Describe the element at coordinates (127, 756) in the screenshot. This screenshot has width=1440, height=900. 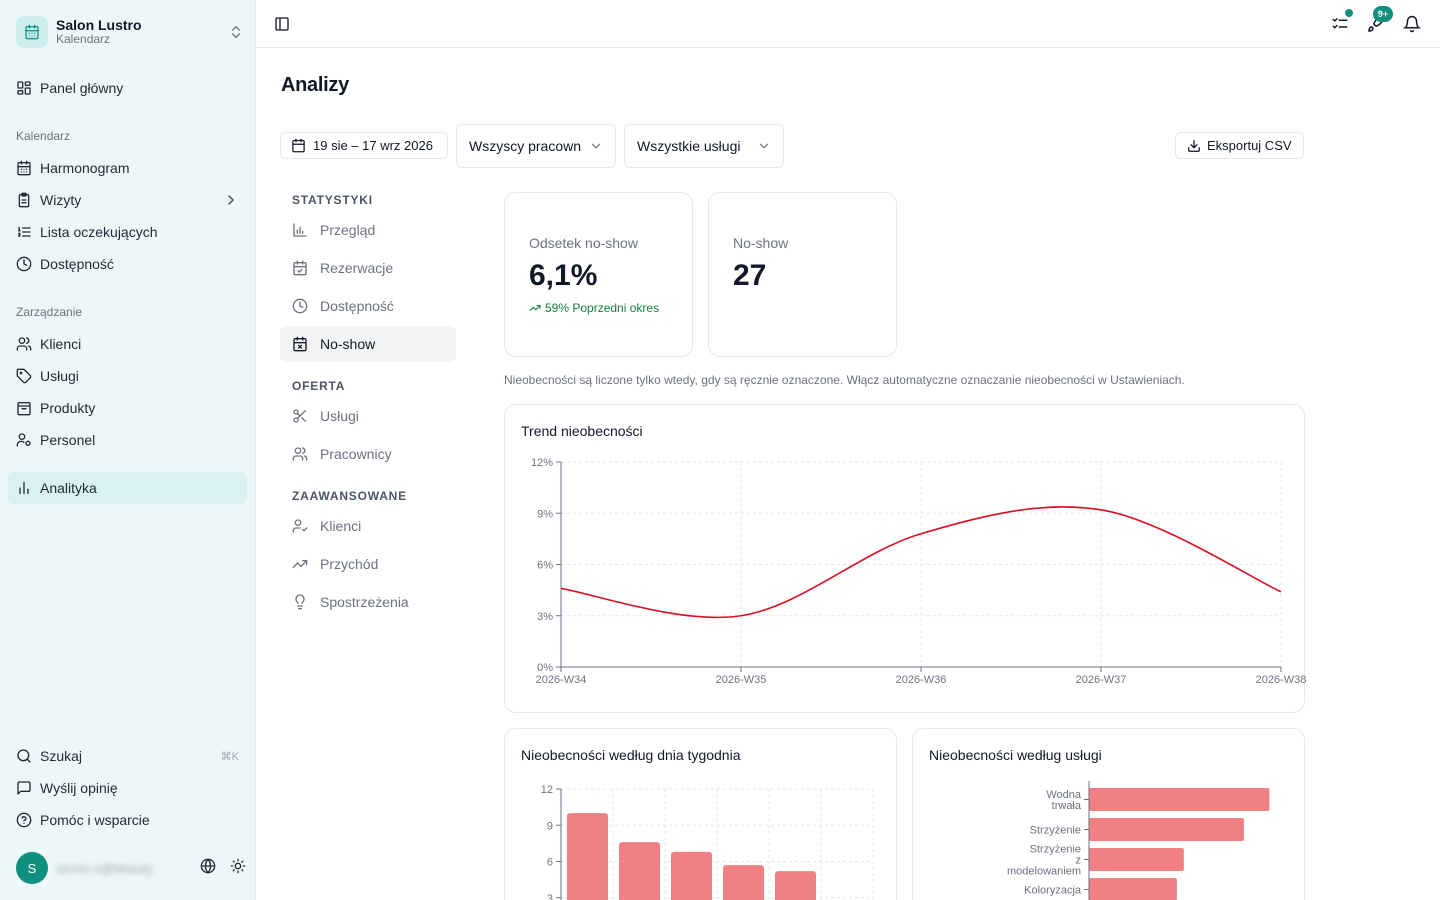
I see `sidebar-item-search: Szukaj ⌘K` at that location.